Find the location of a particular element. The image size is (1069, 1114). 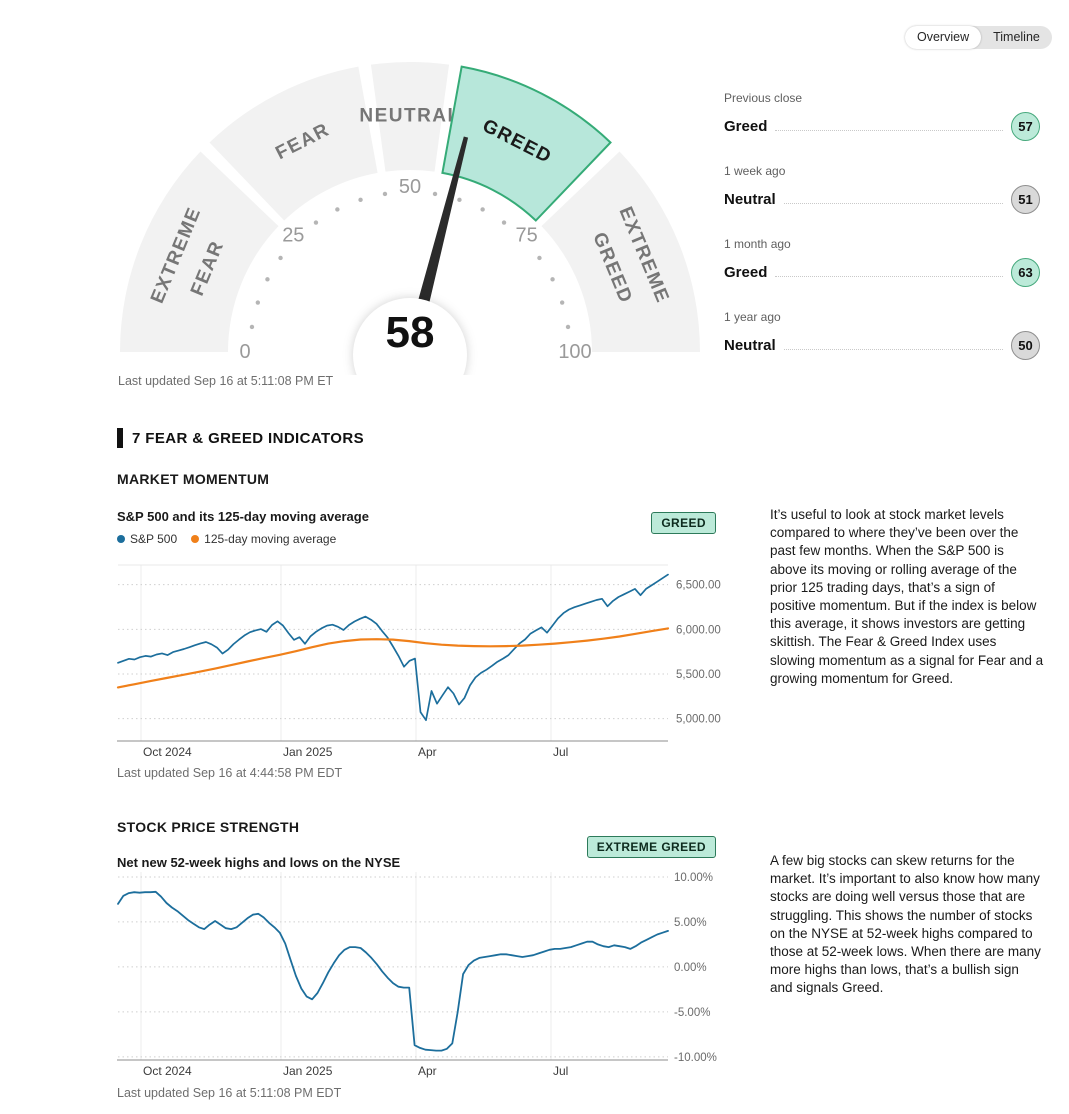

section-header-title: 7 FEAR & GREED INDICATORS is located at coordinates (248, 438).